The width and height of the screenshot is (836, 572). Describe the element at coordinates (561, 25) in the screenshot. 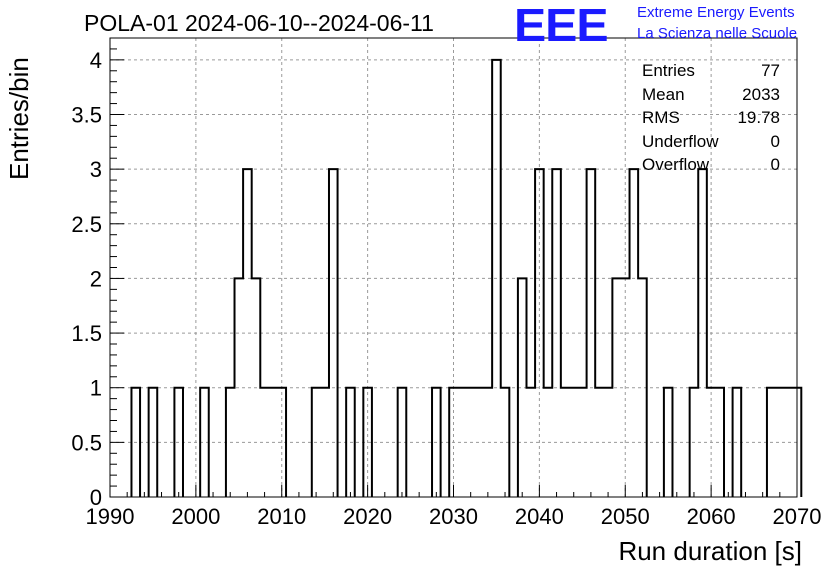

I see `eee-logo: EEE` at that location.